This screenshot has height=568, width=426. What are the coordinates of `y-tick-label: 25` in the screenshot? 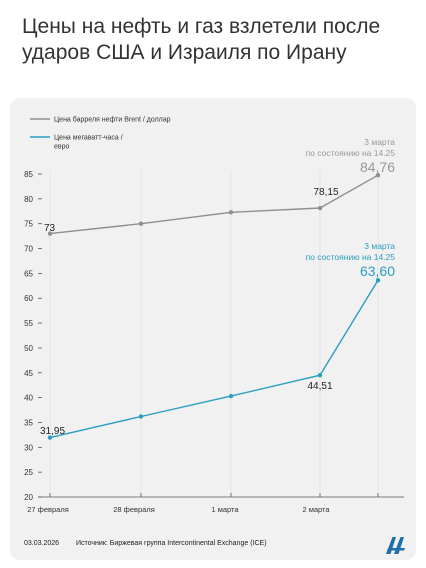 It's located at (28, 472).